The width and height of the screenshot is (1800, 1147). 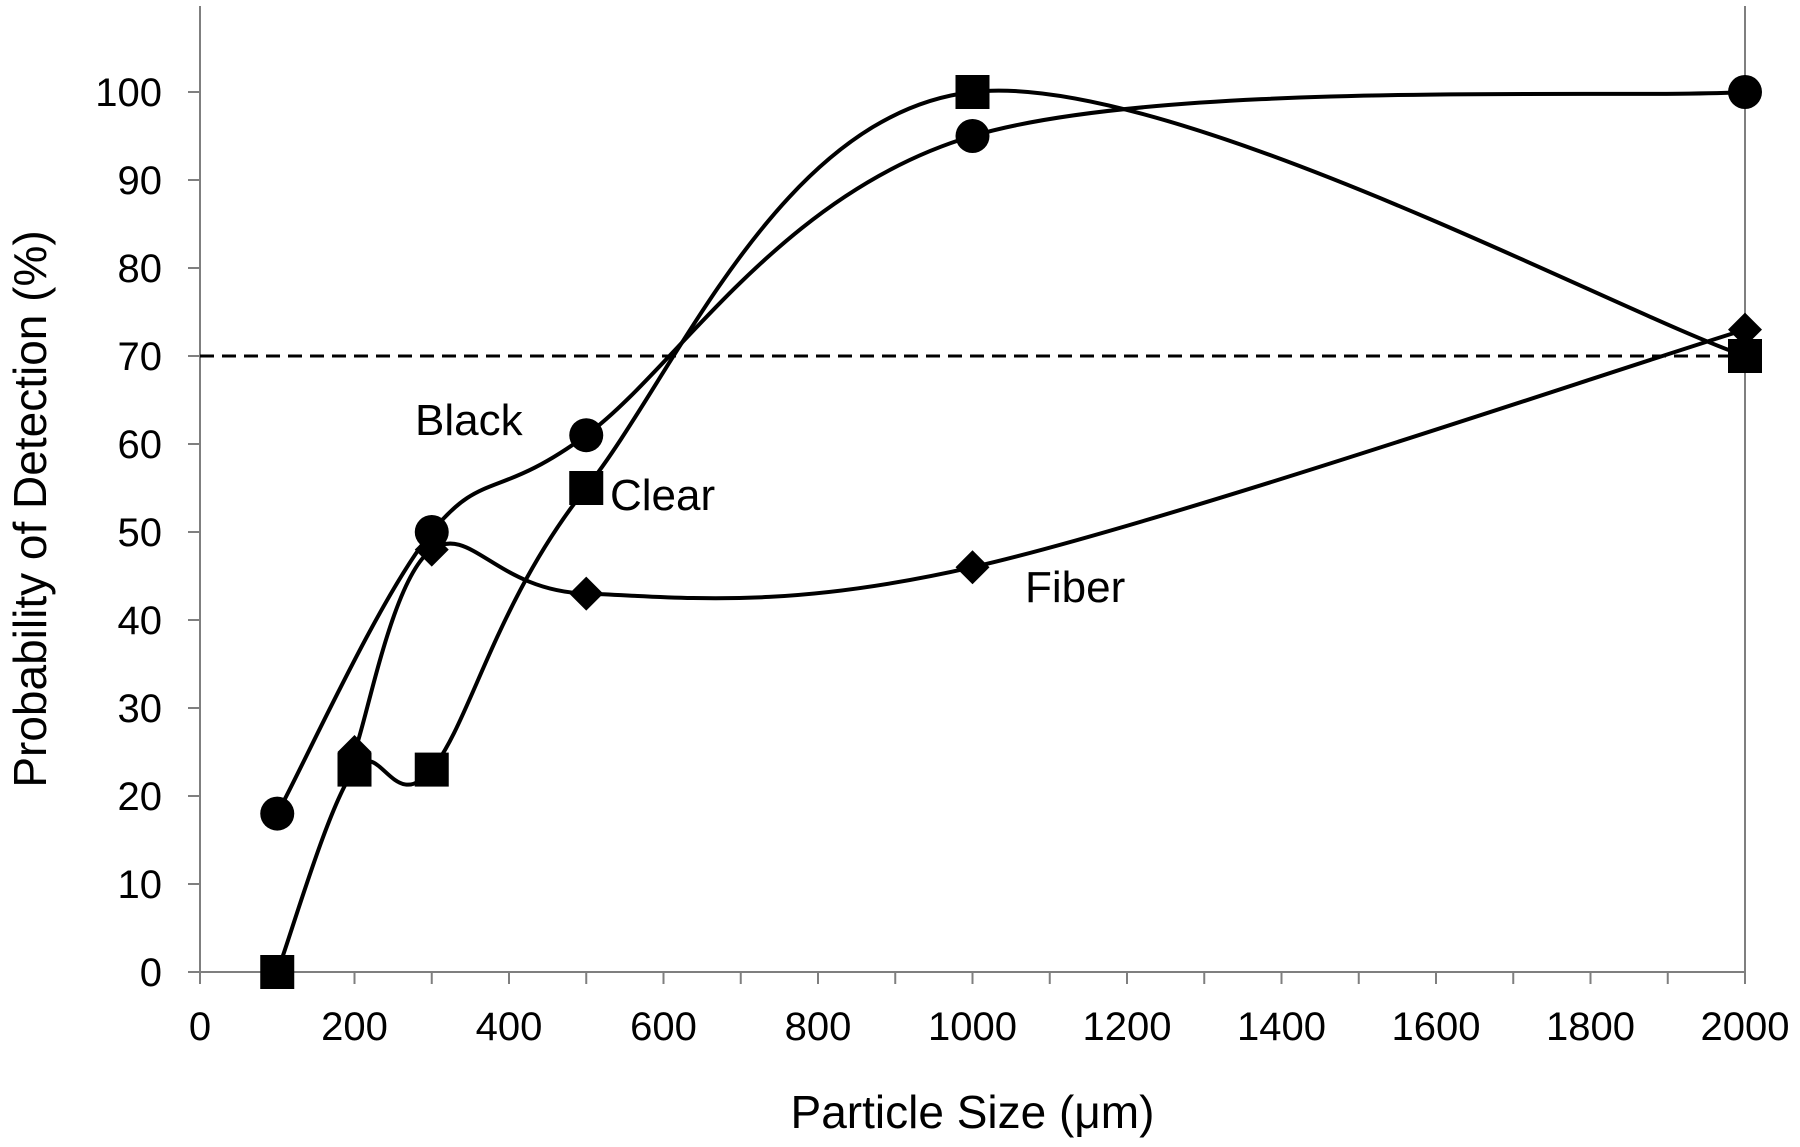 What do you see at coordinates (140, 885) in the screenshot?
I see `y-tick-label: 10` at bounding box center [140, 885].